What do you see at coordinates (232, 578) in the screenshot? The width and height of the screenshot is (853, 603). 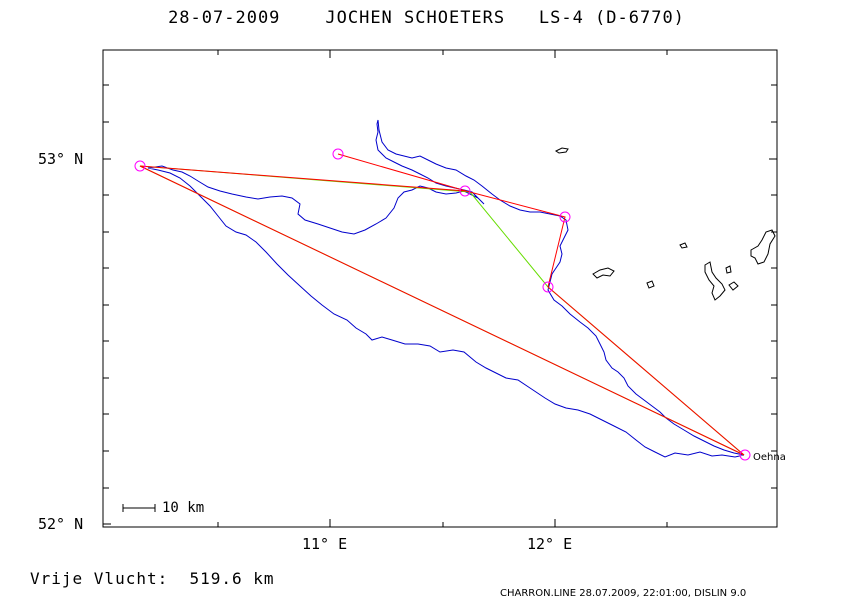 I see `flight-distance-value: 519.6 km` at bounding box center [232, 578].